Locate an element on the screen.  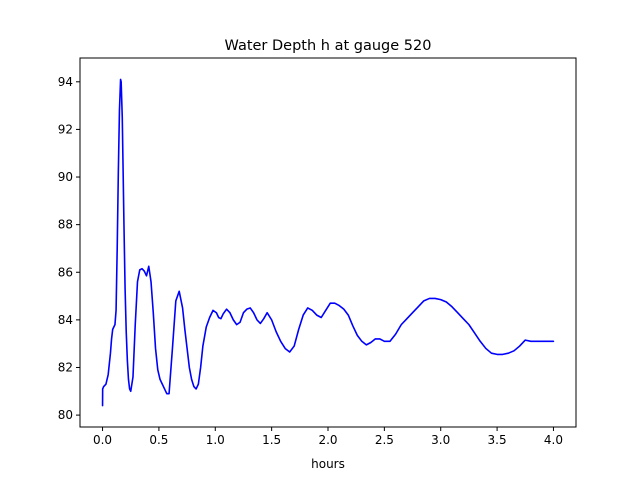
x-tick-label: 2.0 is located at coordinates (327, 440).